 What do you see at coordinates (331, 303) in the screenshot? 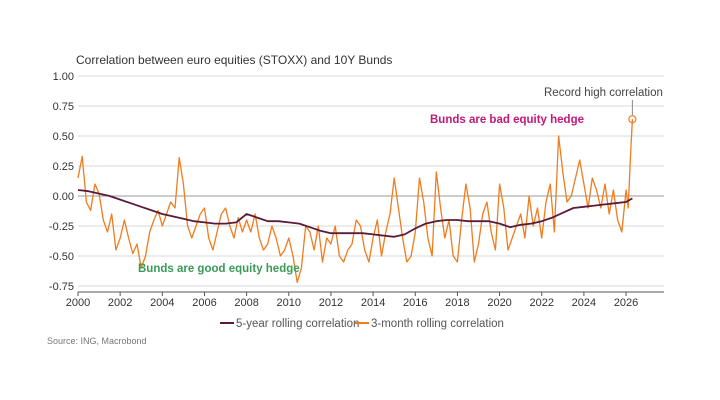
I see `x-tick-label: 2012` at bounding box center [331, 303].